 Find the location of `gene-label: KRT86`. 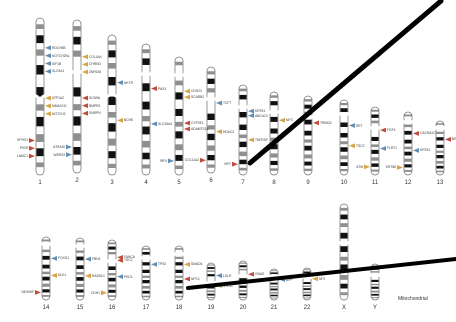

gene-label: KRT86 is located at coordinates (390, 167).